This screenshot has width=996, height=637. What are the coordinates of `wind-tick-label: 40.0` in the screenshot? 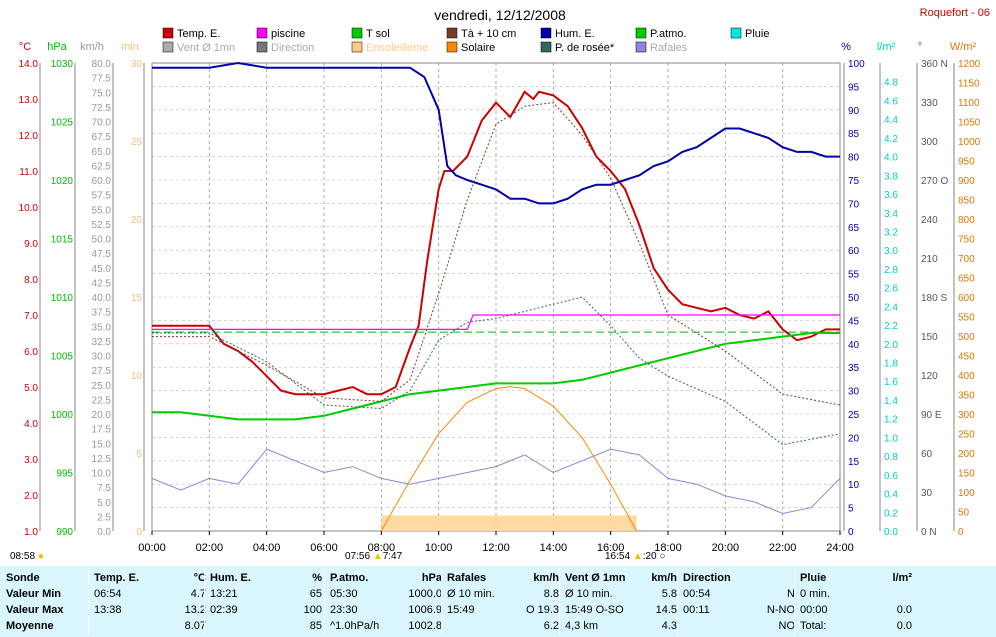 It's located at (102, 298).